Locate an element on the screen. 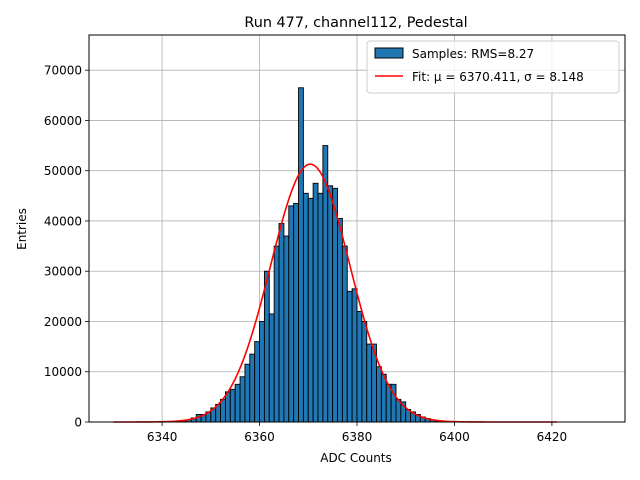  y-axis-ticks: 0 10000 20000 30000 40000 50000 60000 70000 is located at coordinates (66, 247).